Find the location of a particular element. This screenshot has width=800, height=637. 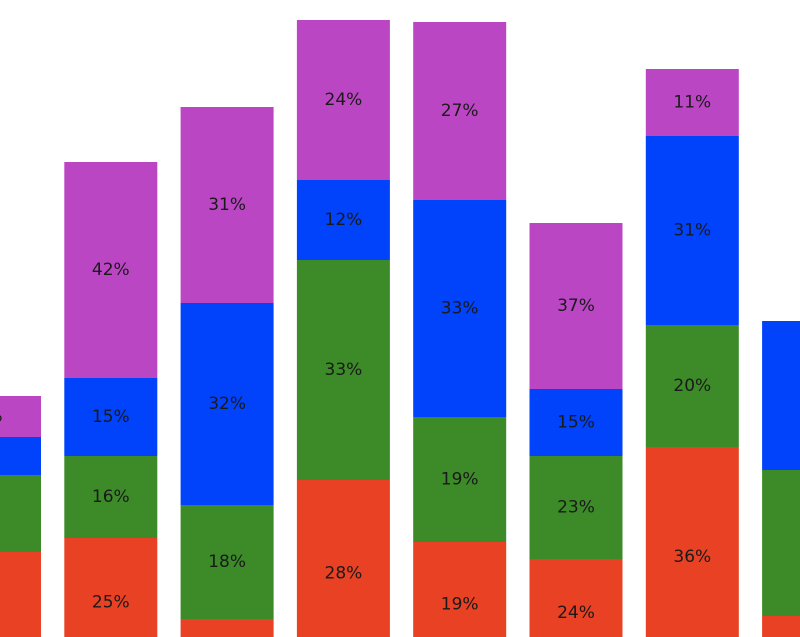

bar-1: % is located at coordinates (20, 516).